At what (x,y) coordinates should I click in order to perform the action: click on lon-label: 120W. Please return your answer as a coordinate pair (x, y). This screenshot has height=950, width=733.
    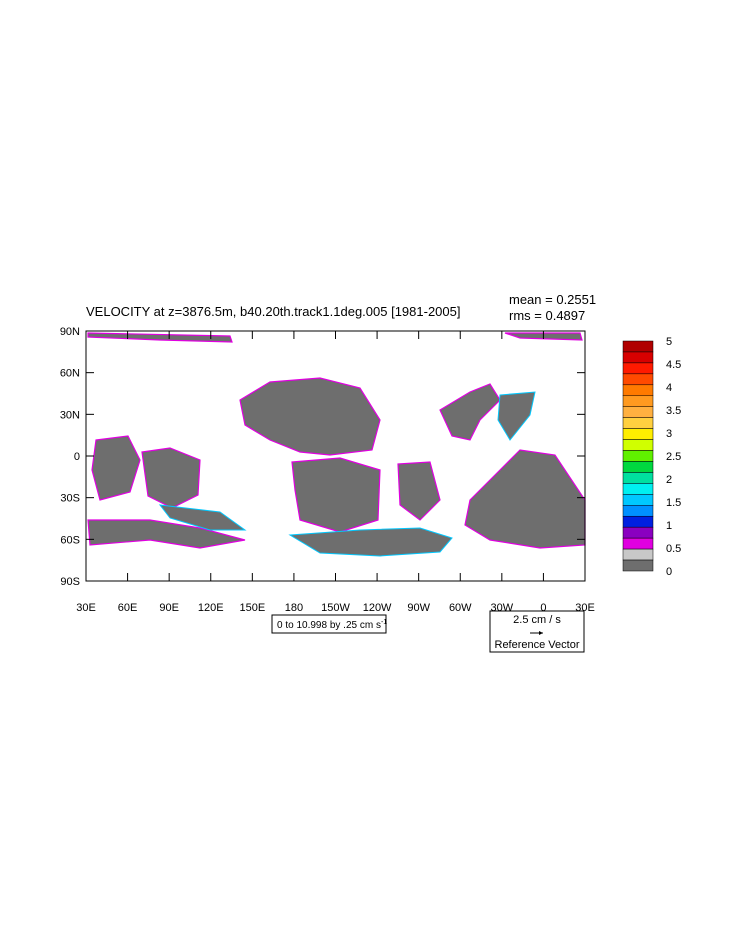
    Looking at the image, I should click on (377, 608).